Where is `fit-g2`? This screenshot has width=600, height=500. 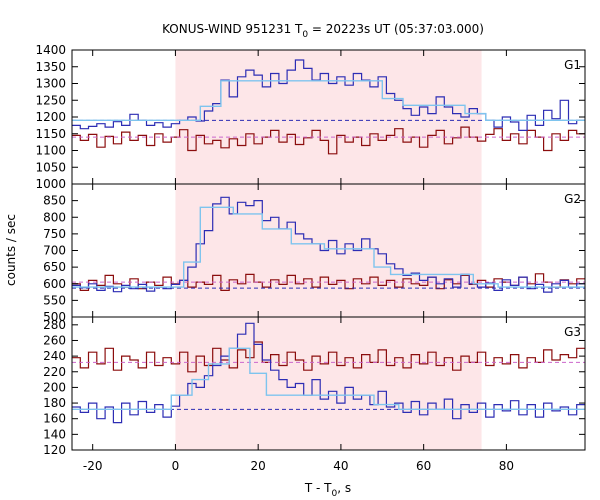 fit-g2 is located at coordinates (328, 247).